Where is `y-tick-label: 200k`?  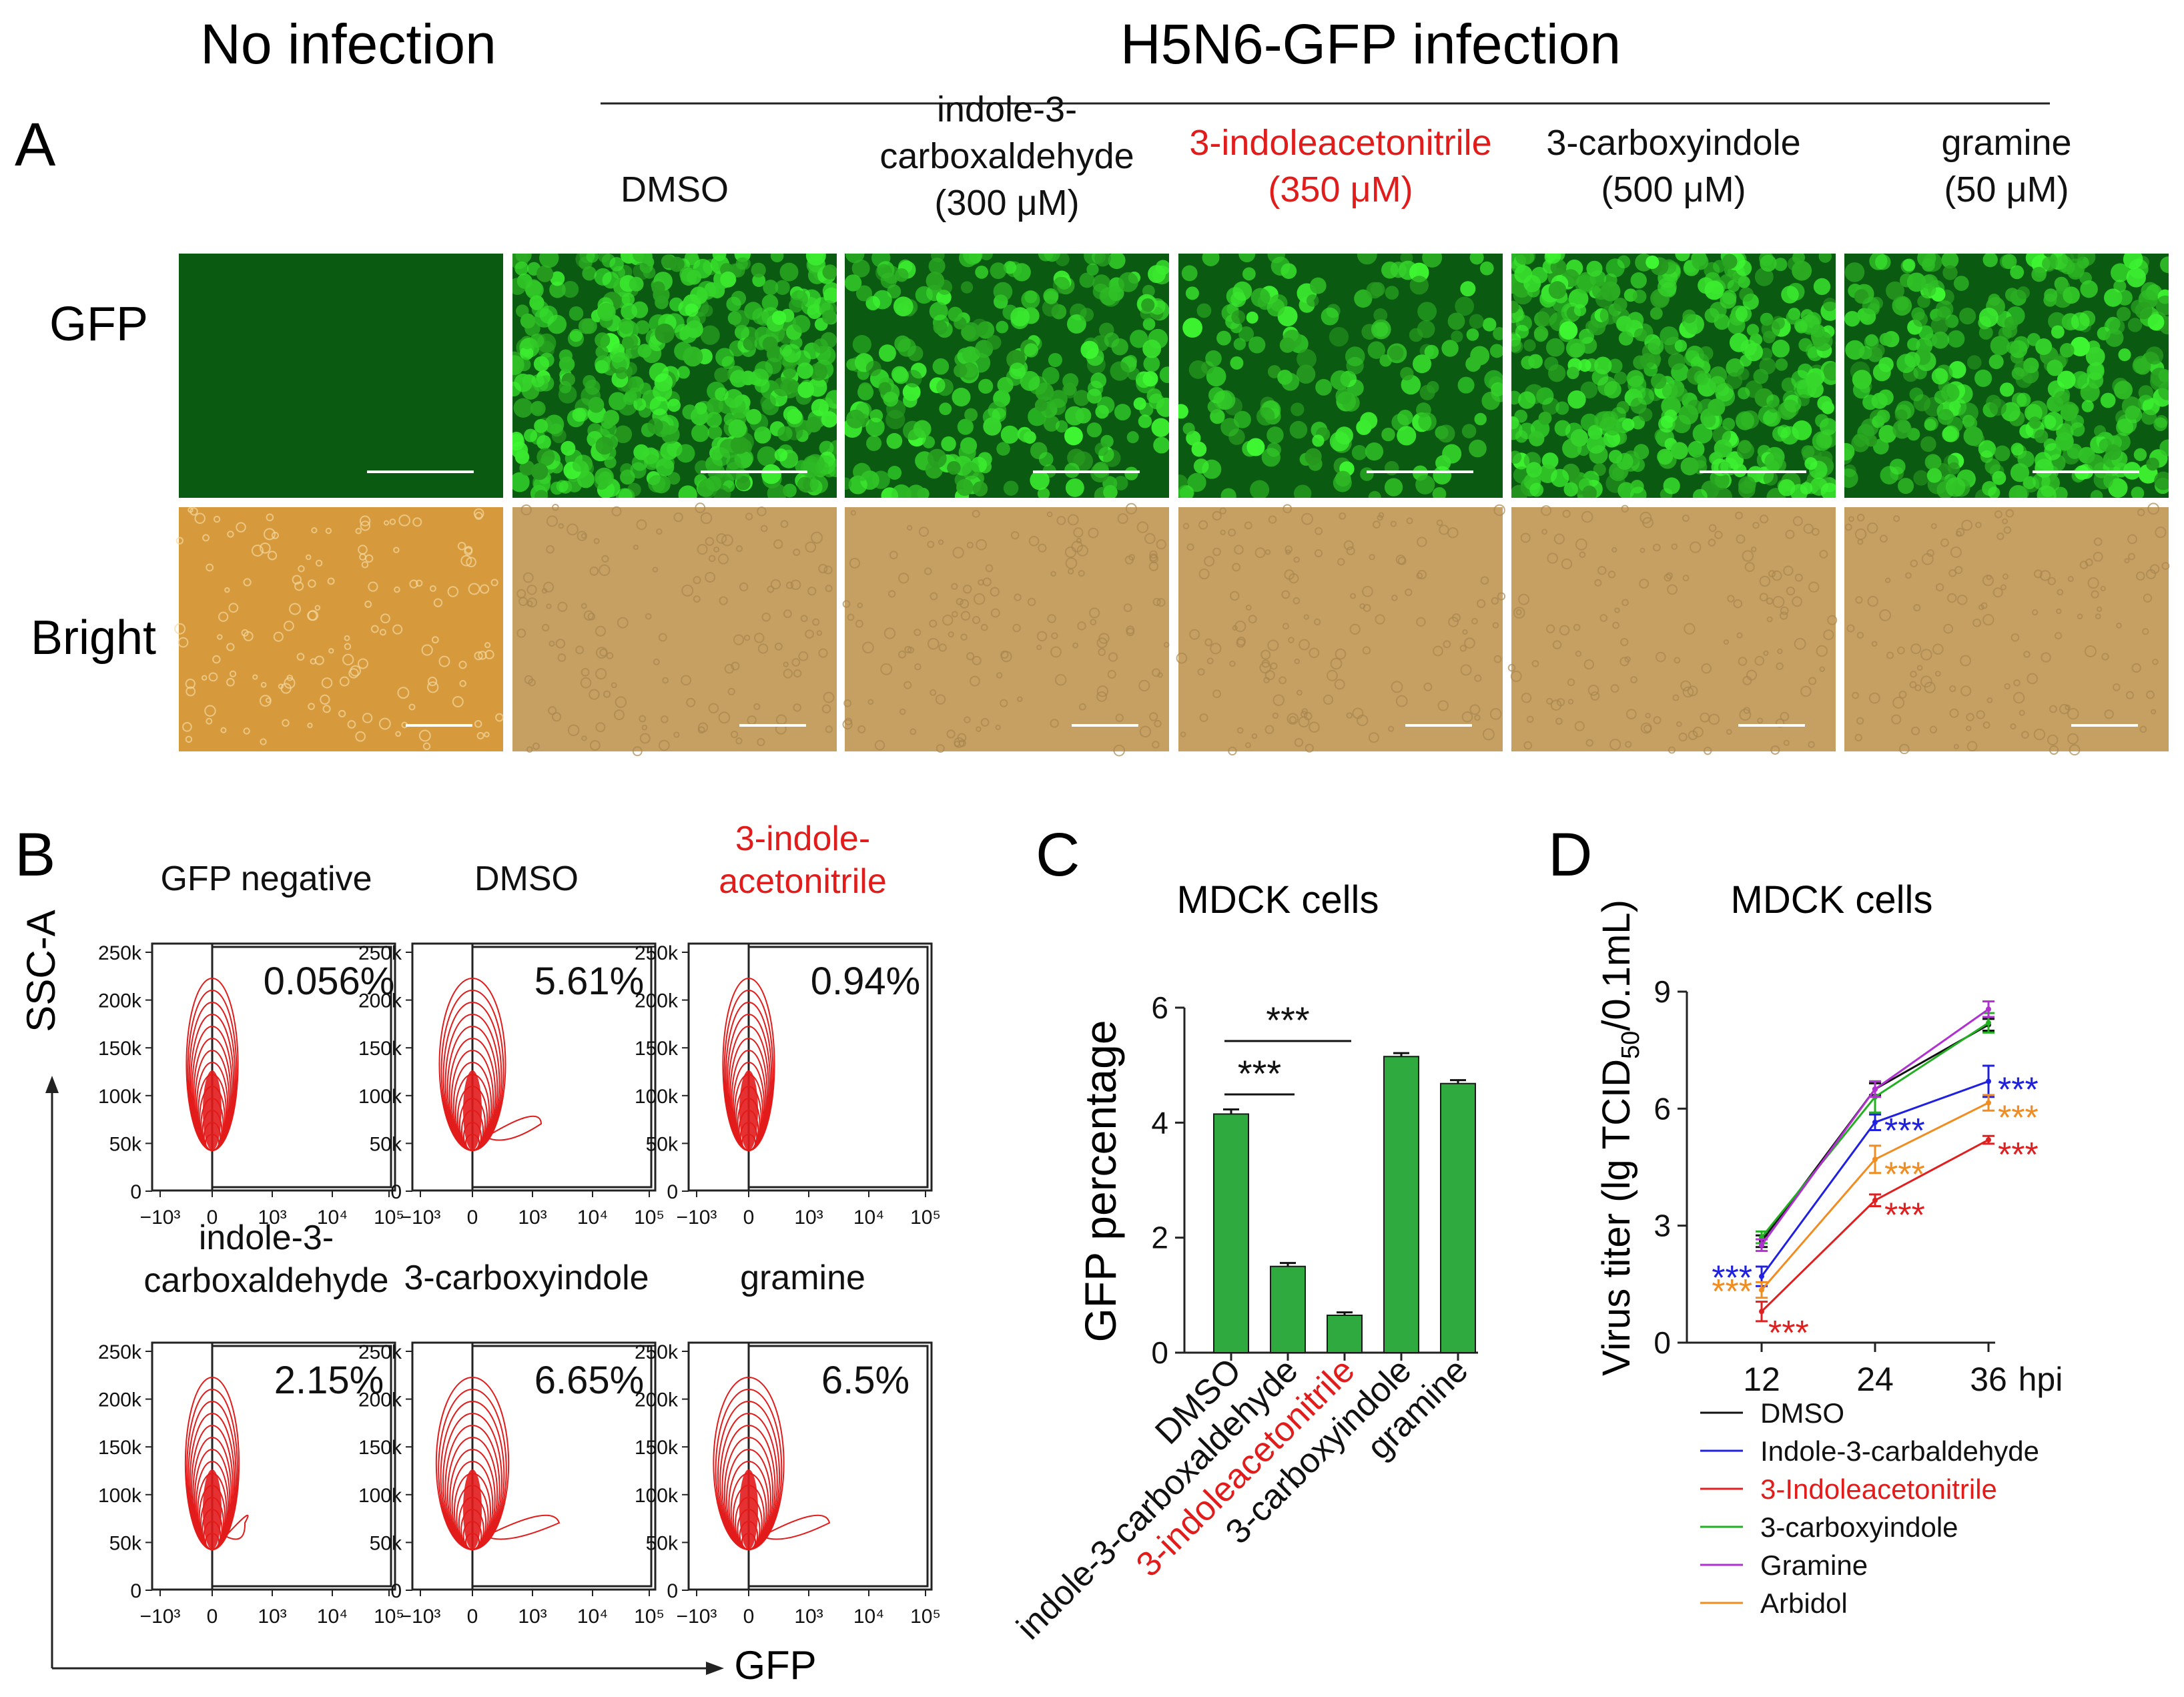 y-tick-label: 200k is located at coordinates (657, 1001).